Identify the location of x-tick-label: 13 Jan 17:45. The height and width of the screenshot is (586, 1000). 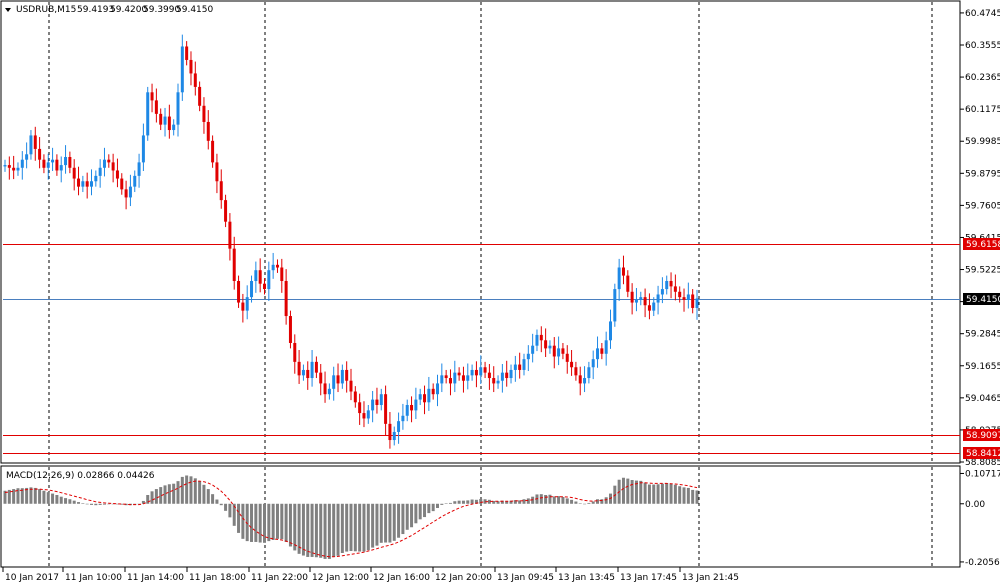
(648, 578).